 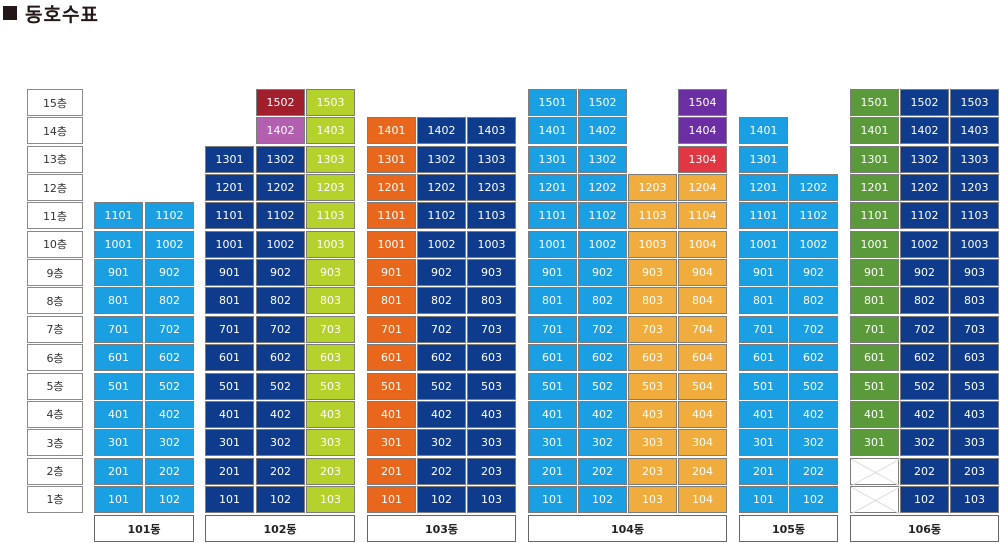 What do you see at coordinates (55, 329) in the screenshot?
I see `floor-label: 7층` at bounding box center [55, 329].